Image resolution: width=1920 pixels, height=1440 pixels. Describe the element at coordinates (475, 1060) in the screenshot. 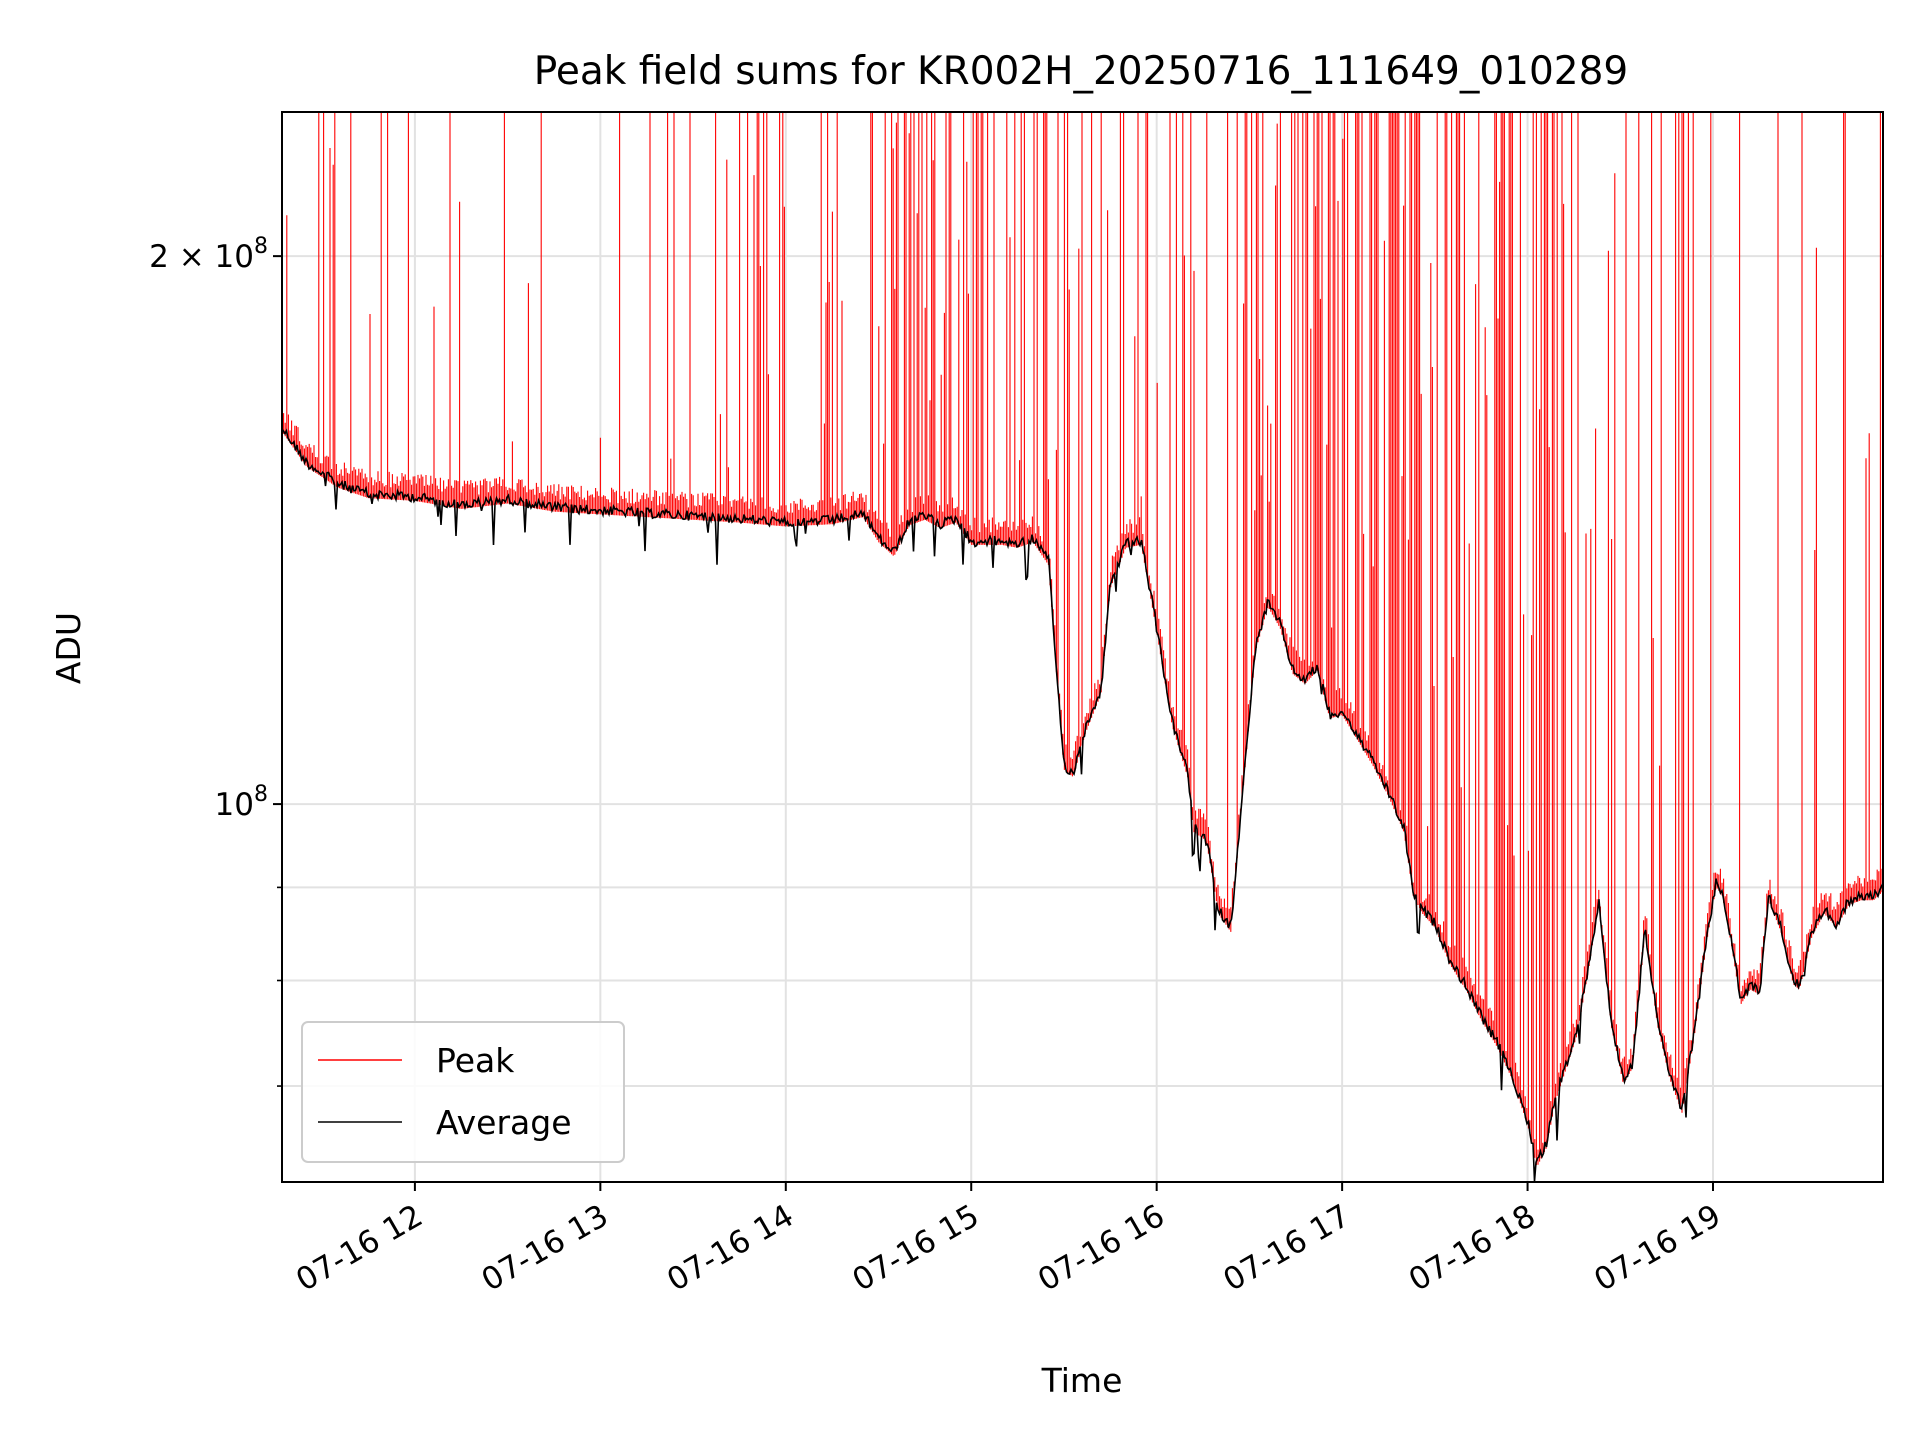

I see `legend-peak-label: Peak` at that location.